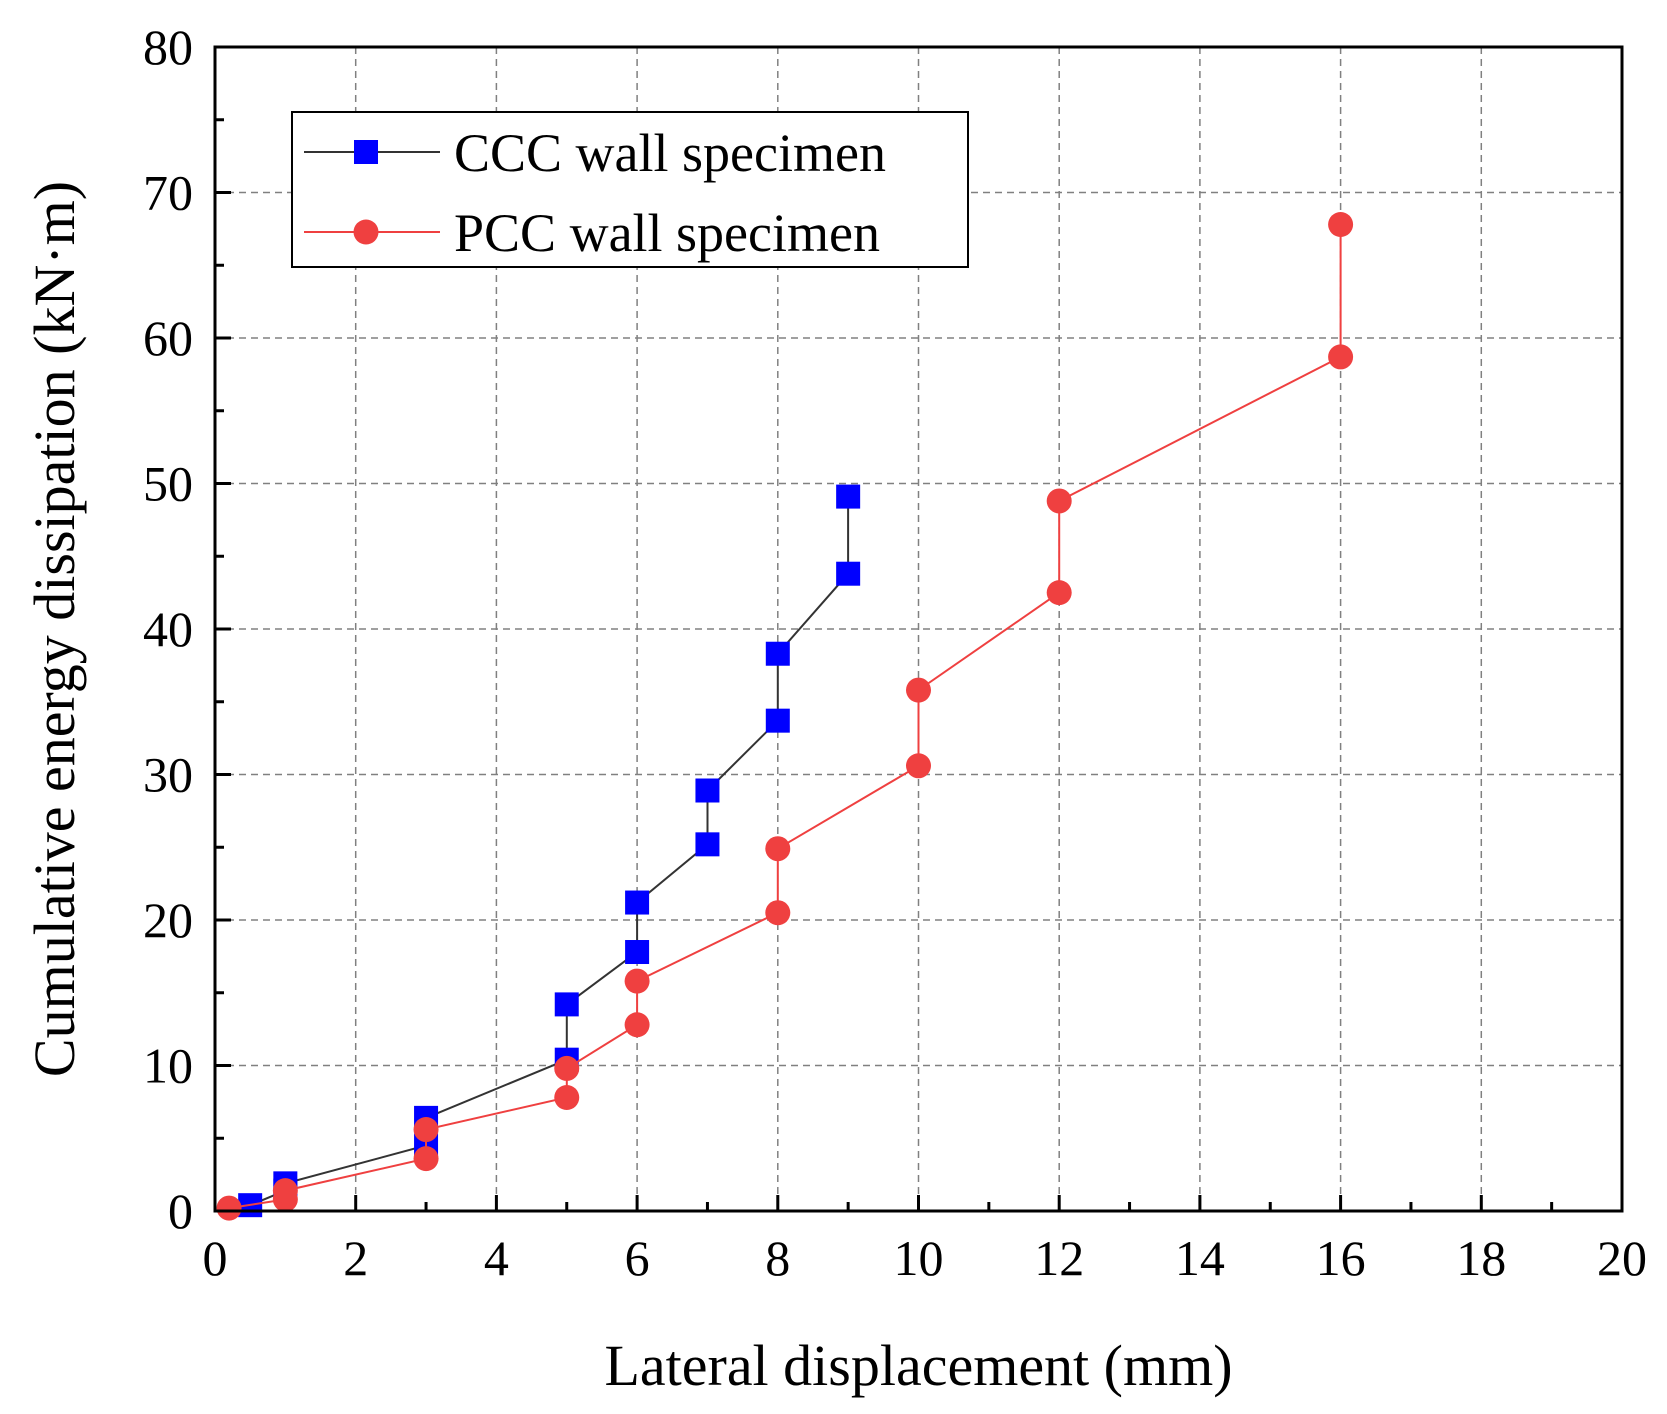 Image resolution: width=1667 pixels, height=1414 pixels. Describe the element at coordinates (168, 920) in the screenshot. I see `y-tick-label: 20` at that location.